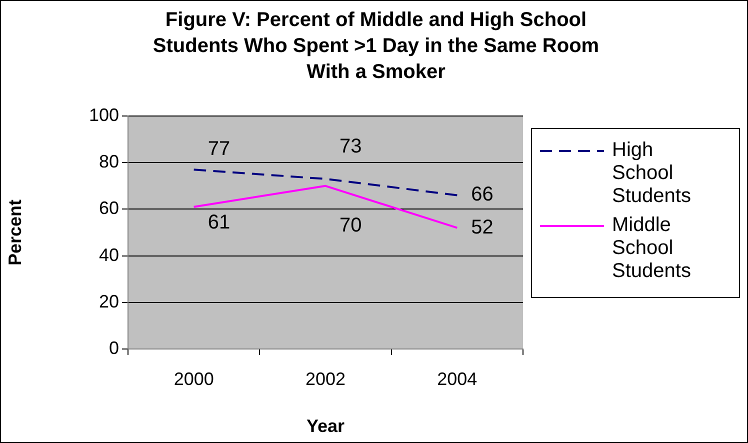 The image size is (748, 443). What do you see at coordinates (108, 208) in the screenshot?
I see `y-tick-label: 60` at bounding box center [108, 208].